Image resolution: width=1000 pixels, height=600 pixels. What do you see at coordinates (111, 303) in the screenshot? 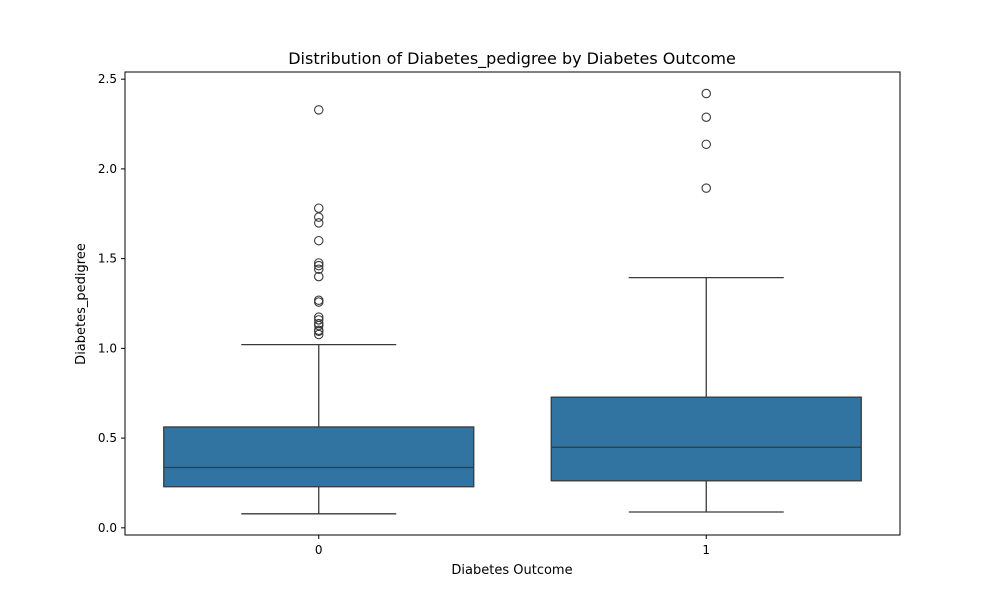
I see `y-axis: 0.0 0.5 1.0 1.5 2.0 2.5` at bounding box center [111, 303].